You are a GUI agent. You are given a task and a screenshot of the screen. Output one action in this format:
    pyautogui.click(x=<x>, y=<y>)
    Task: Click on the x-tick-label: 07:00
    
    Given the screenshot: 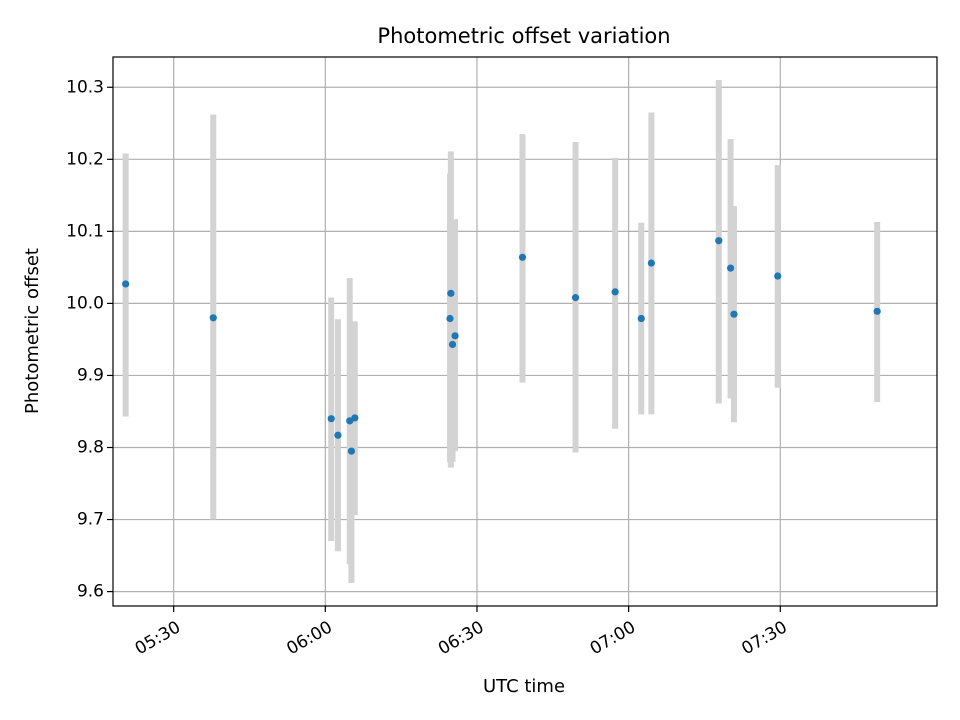 What is the action you would take?
    pyautogui.click(x=613, y=638)
    